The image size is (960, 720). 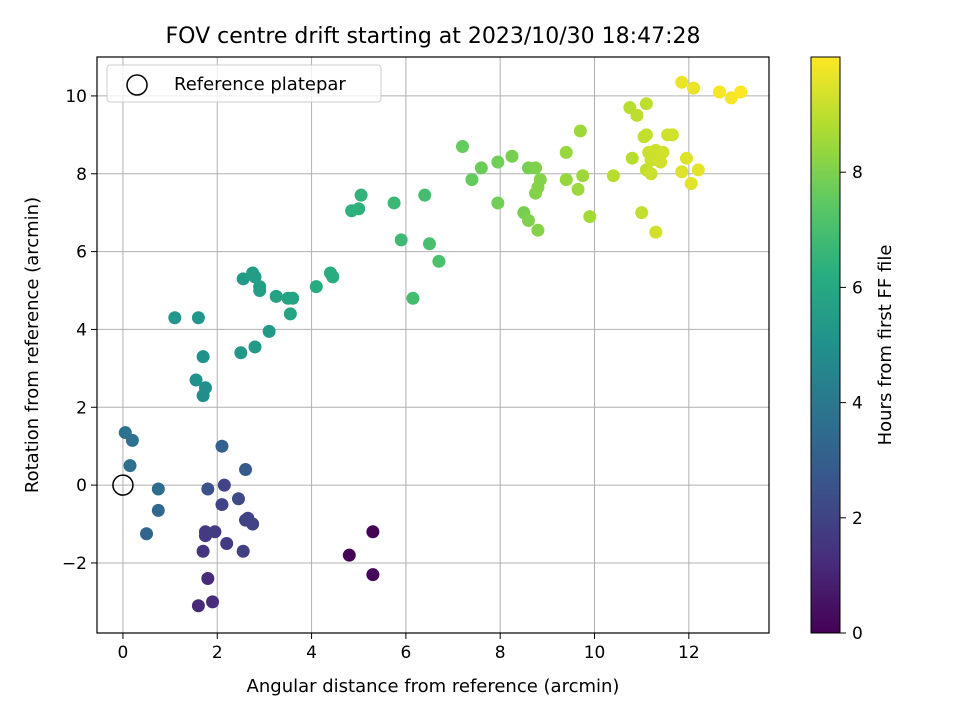 I want to click on y-tick-label: 2, so click(x=81, y=408).